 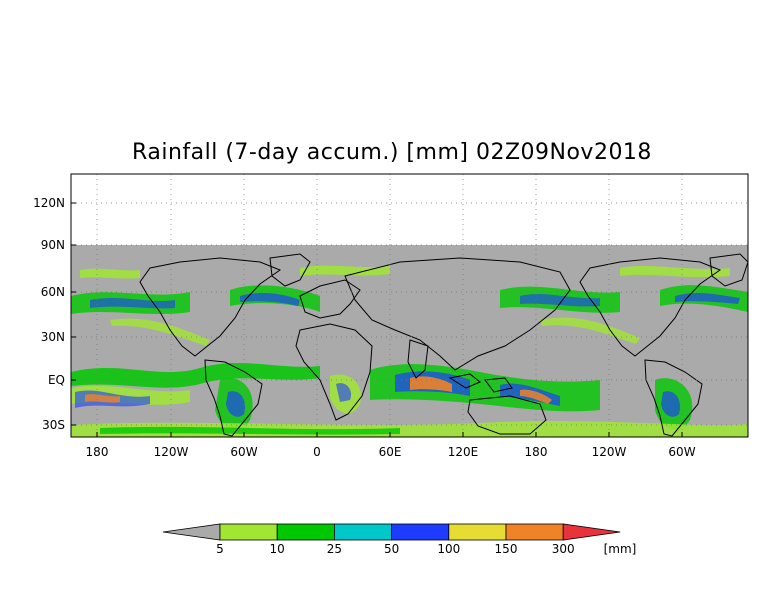 I want to click on colorbar-label: 5, so click(x=220, y=549).